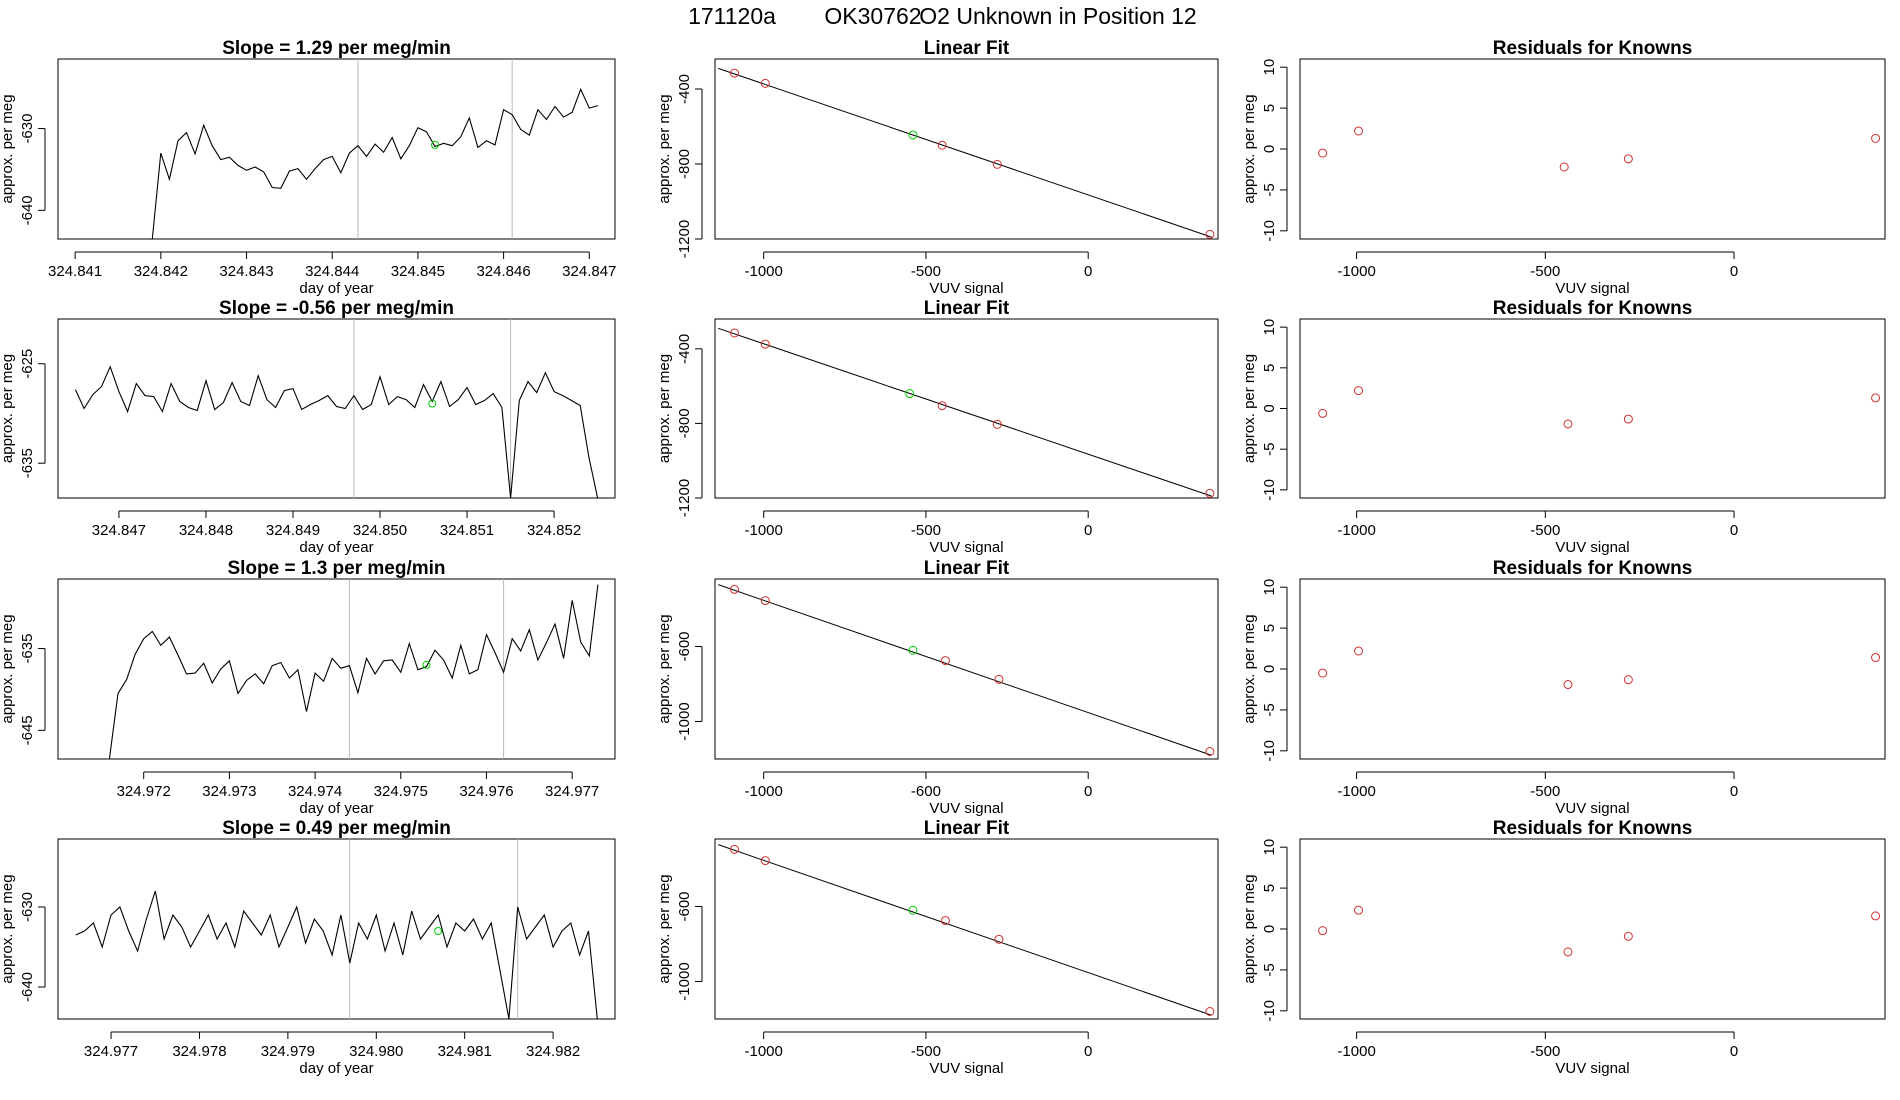  I want to click on r2-res-x-tick-label: -1000, so click(1356, 530).